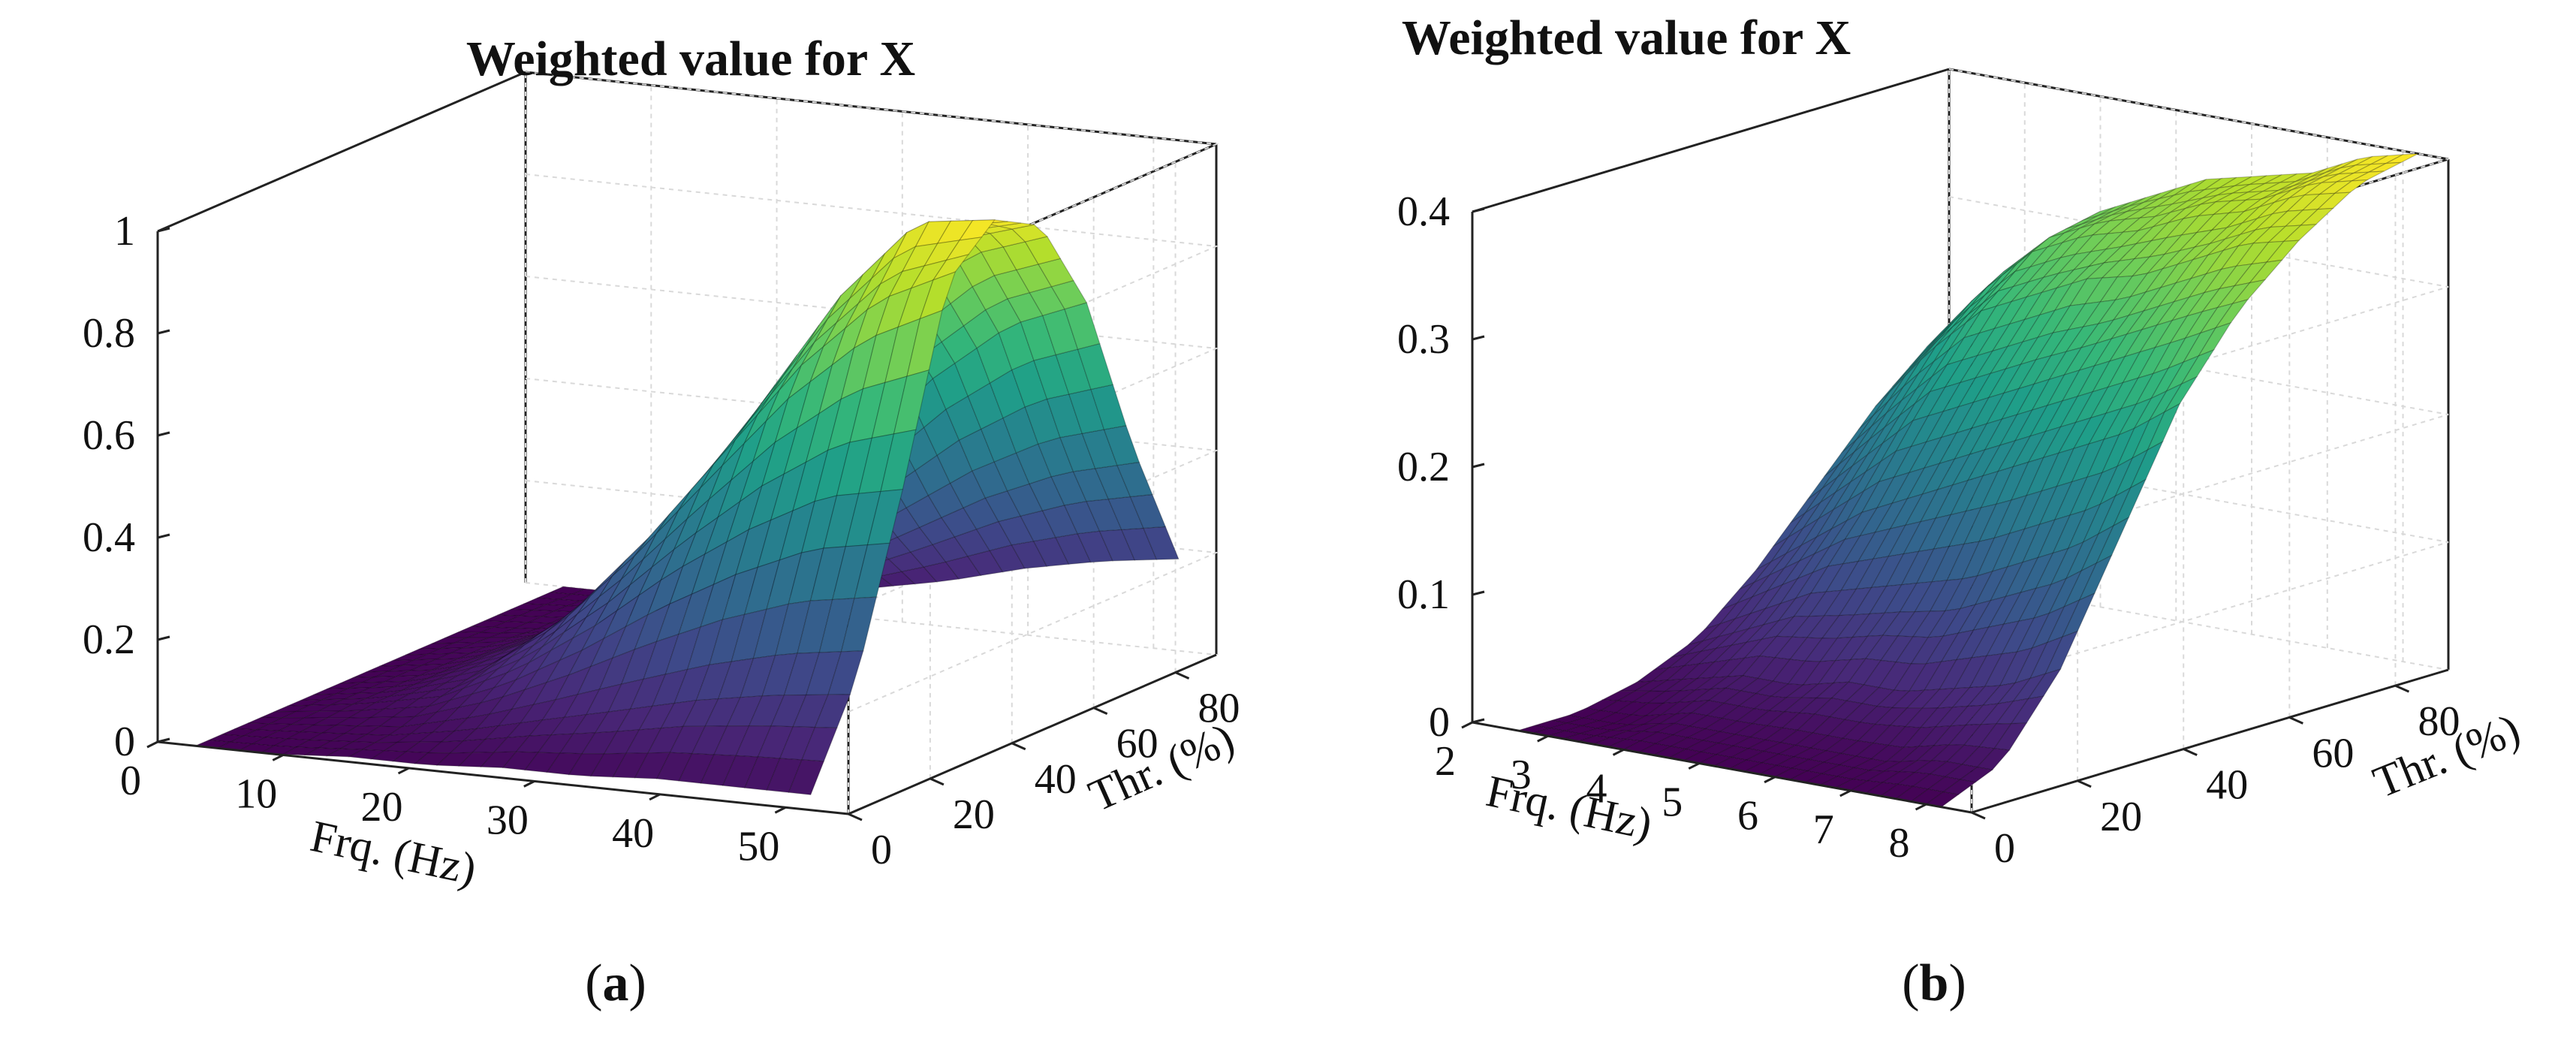  Describe the element at coordinates (1423, 467) in the screenshot. I see `z-tick-label: 0.2` at that location.